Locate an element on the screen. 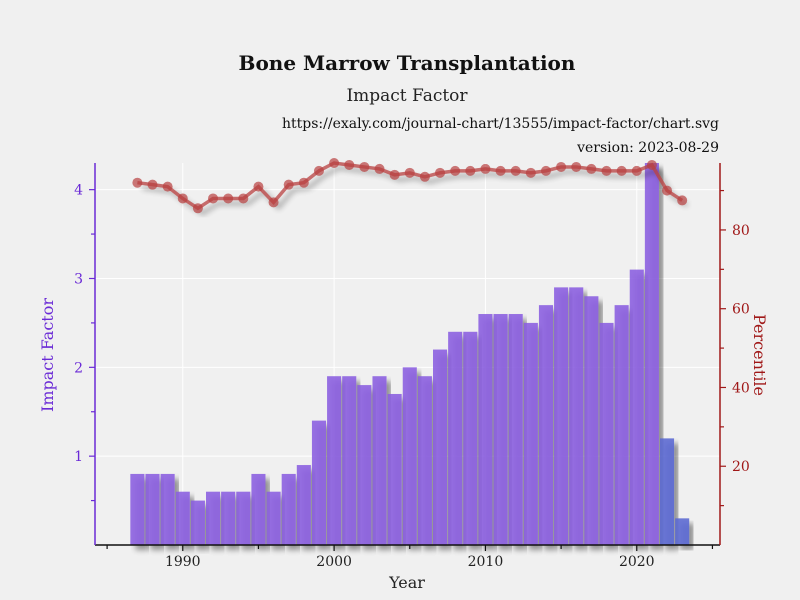 The width and height of the screenshot is (800, 600). percentile-point-1990 is located at coordinates (182, 198).